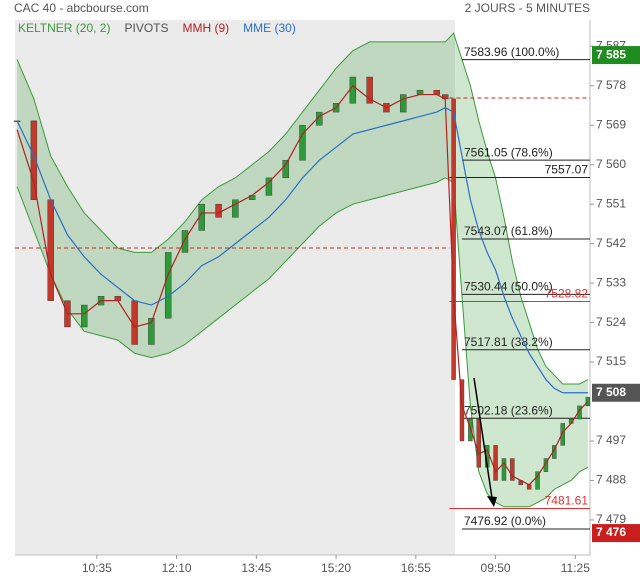  Describe the element at coordinates (575, 568) in the screenshot. I see `x-tick-label: 11:25` at that location.